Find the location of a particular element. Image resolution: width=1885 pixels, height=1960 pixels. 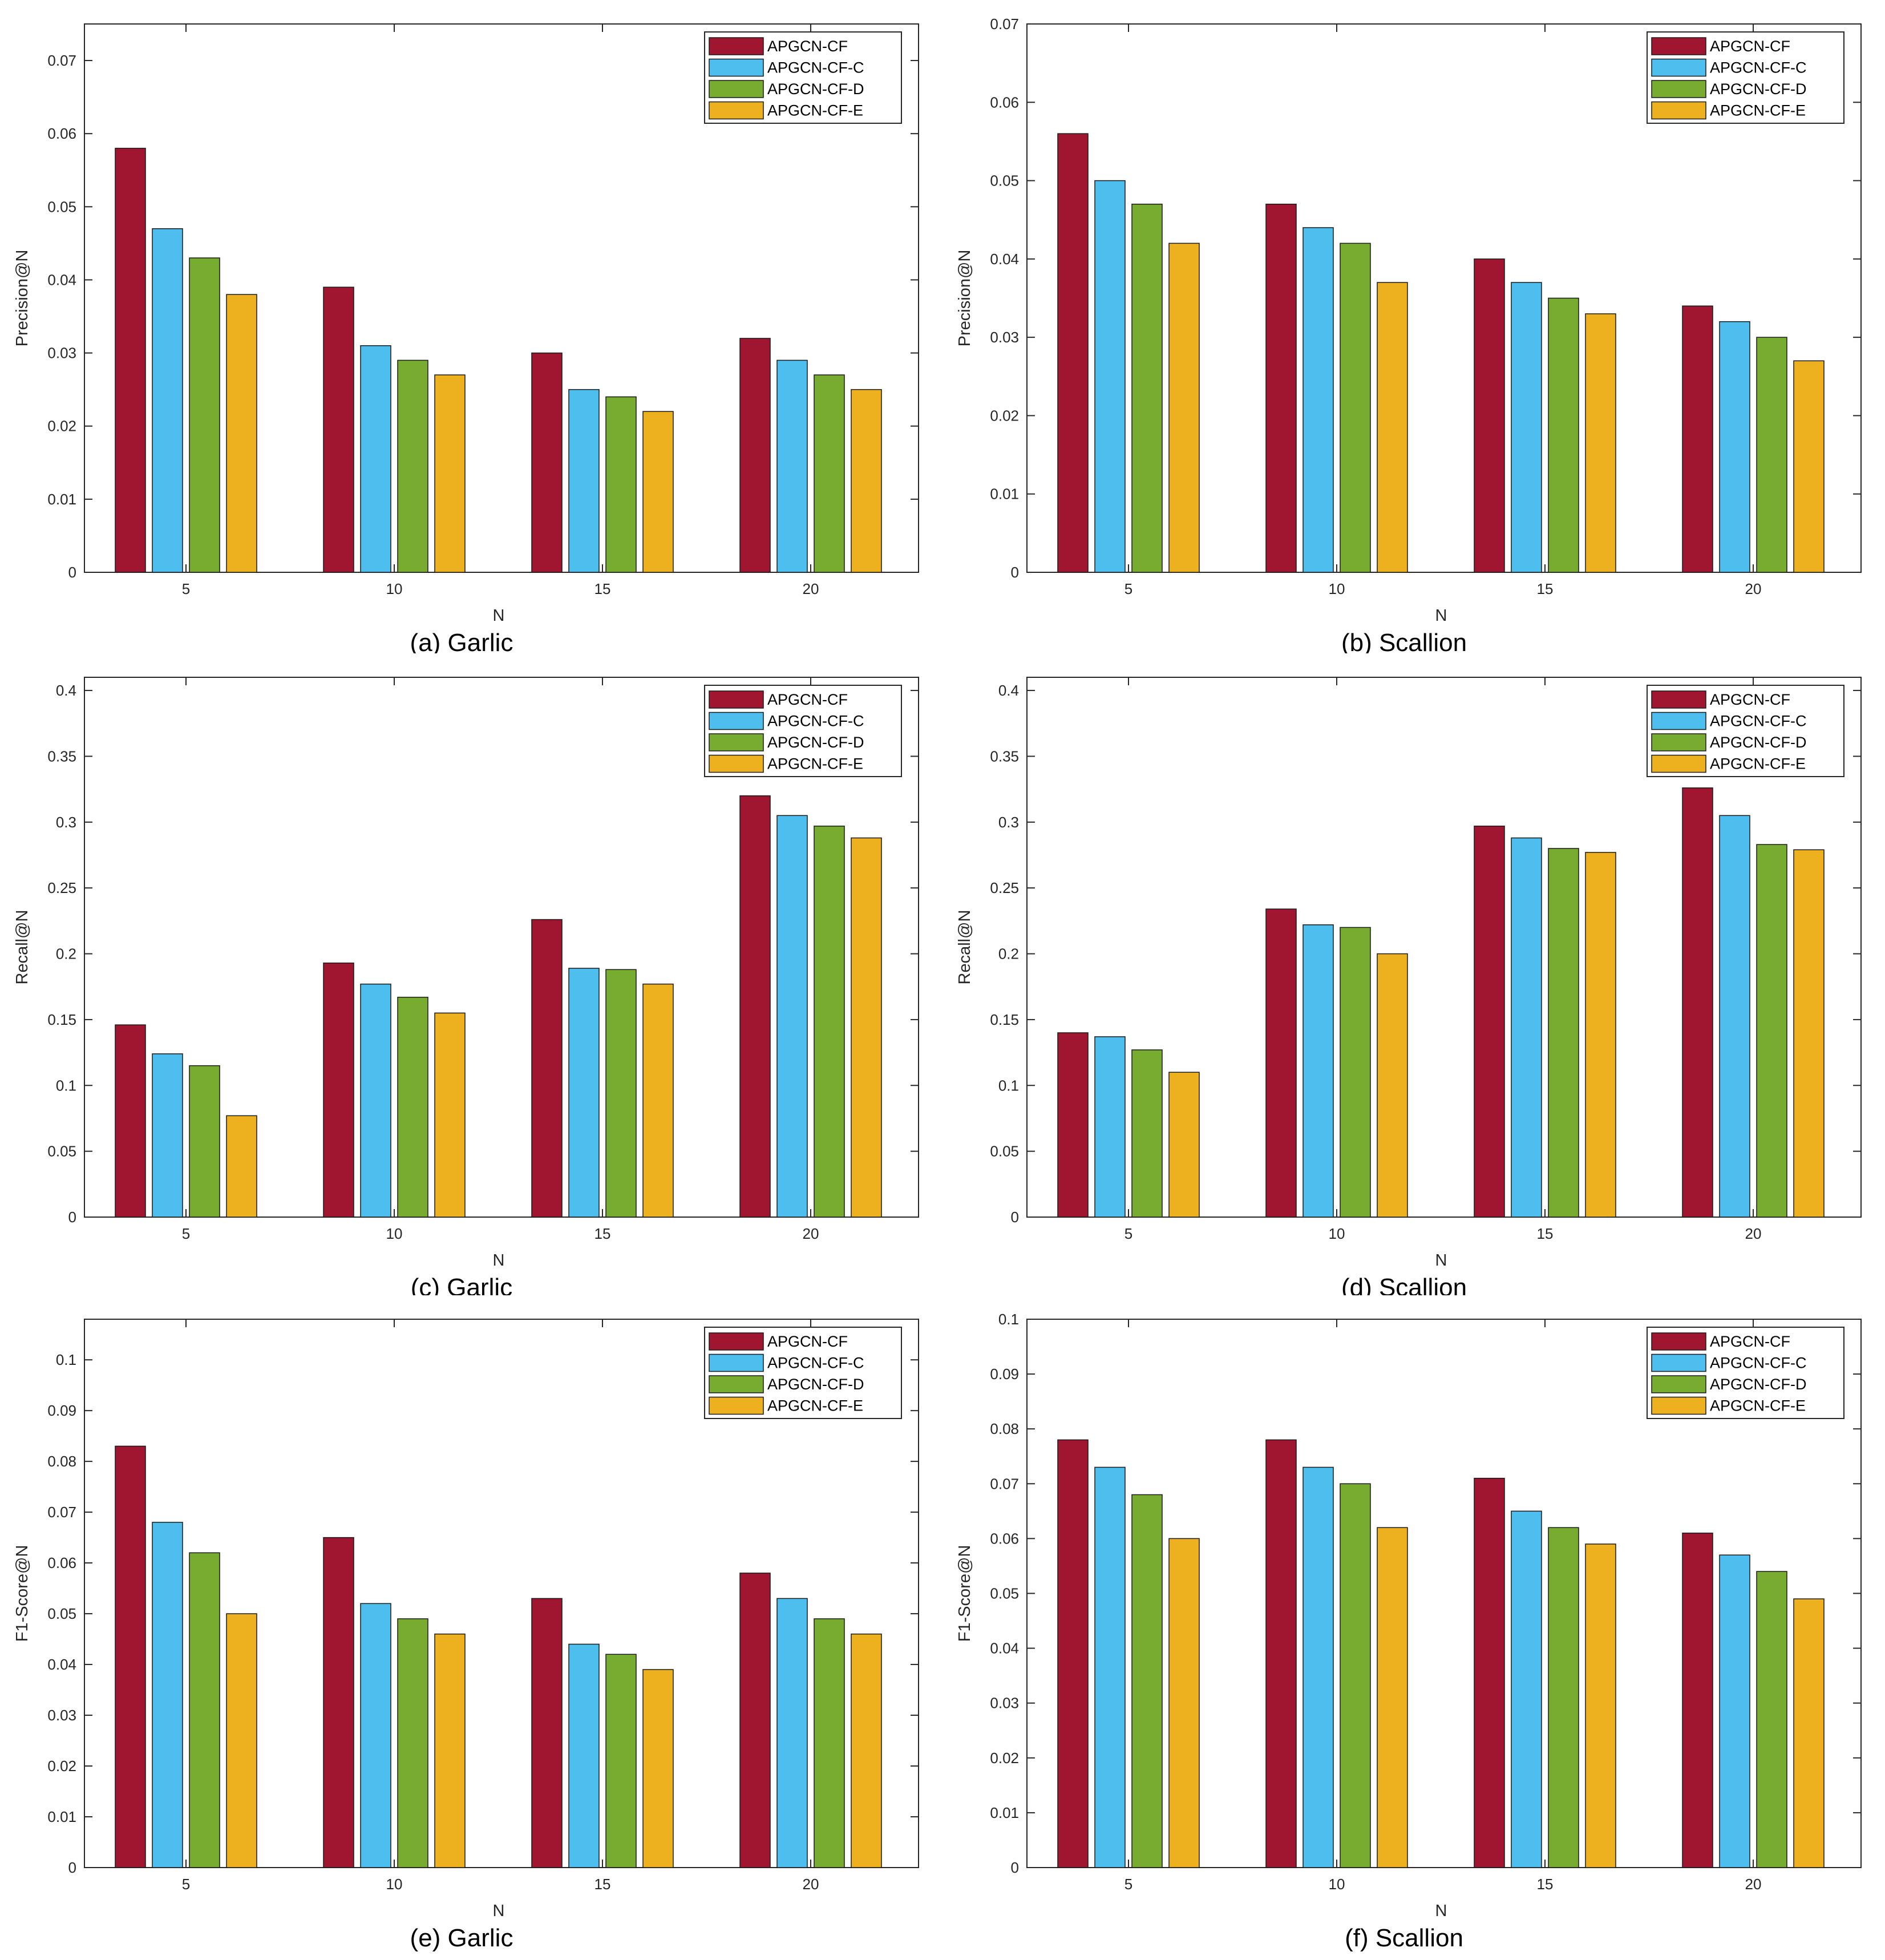

y-tick-label: 0.08 is located at coordinates (1004, 1428).